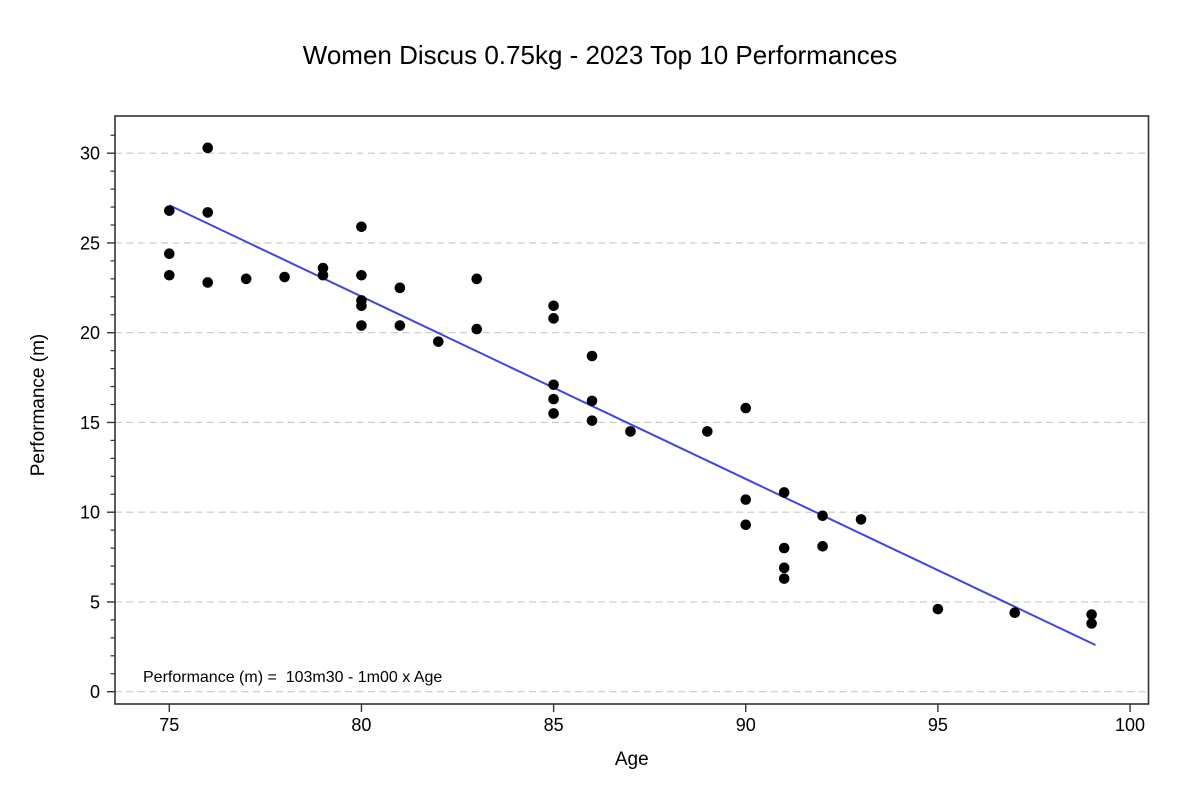 This screenshot has height=798, width=1200. Describe the element at coordinates (95, 692) in the screenshot. I see `y-tick-label: 0` at that location.